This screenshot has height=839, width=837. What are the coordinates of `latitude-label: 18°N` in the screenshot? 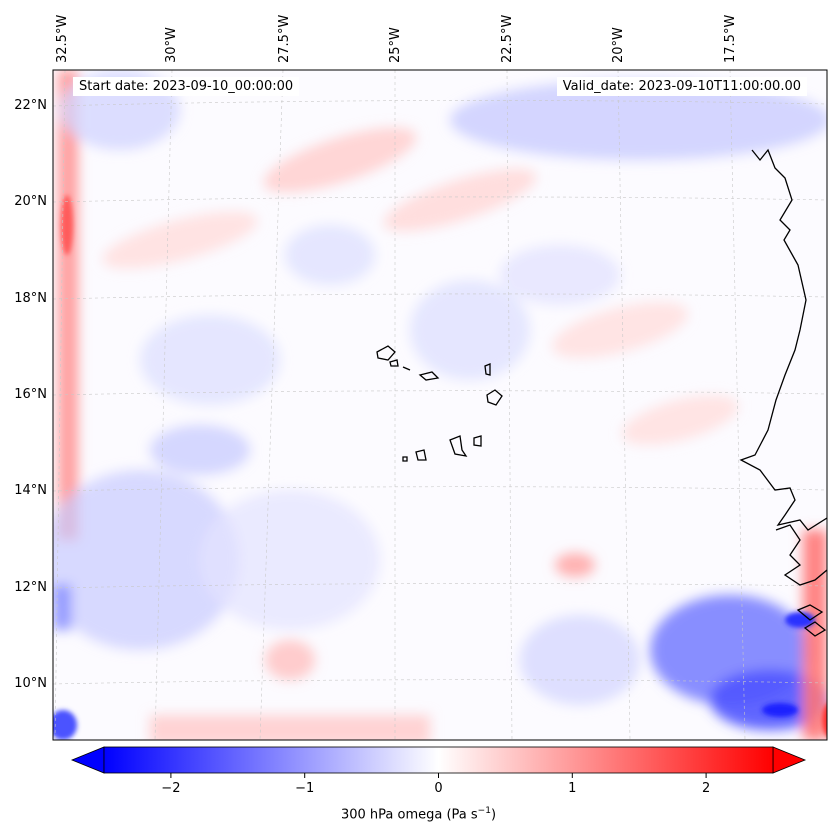 It's located at (30, 298).